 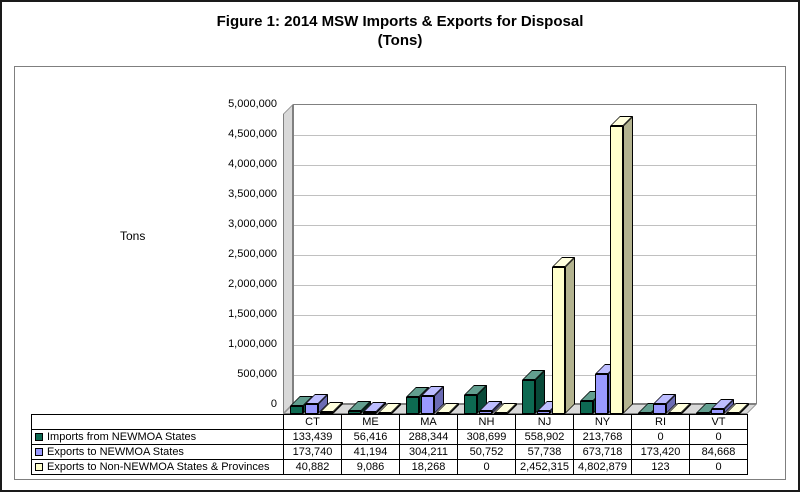 I want to click on y-tick-label: 3,000,000, so click(x=252, y=224).